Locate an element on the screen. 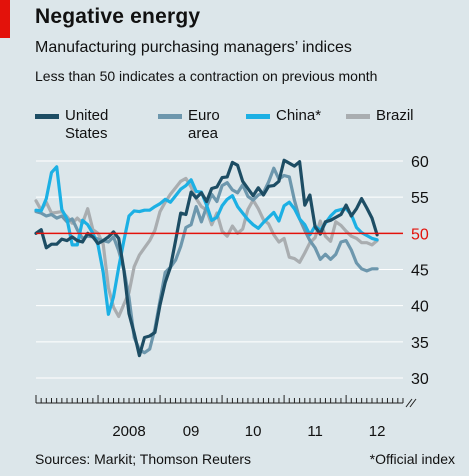  source-note: Sources: Markit; Thomson Reuters is located at coordinates (143, 459).